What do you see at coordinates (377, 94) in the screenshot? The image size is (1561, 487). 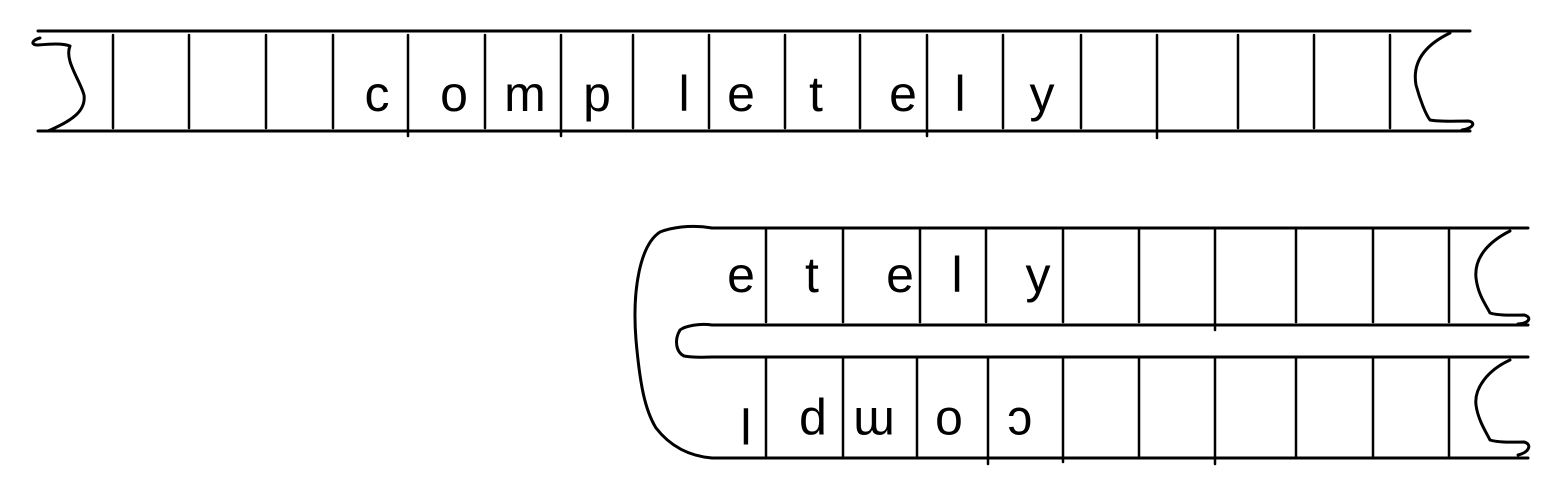 I see `tape-letter: c` at bounding box center [377, 94].